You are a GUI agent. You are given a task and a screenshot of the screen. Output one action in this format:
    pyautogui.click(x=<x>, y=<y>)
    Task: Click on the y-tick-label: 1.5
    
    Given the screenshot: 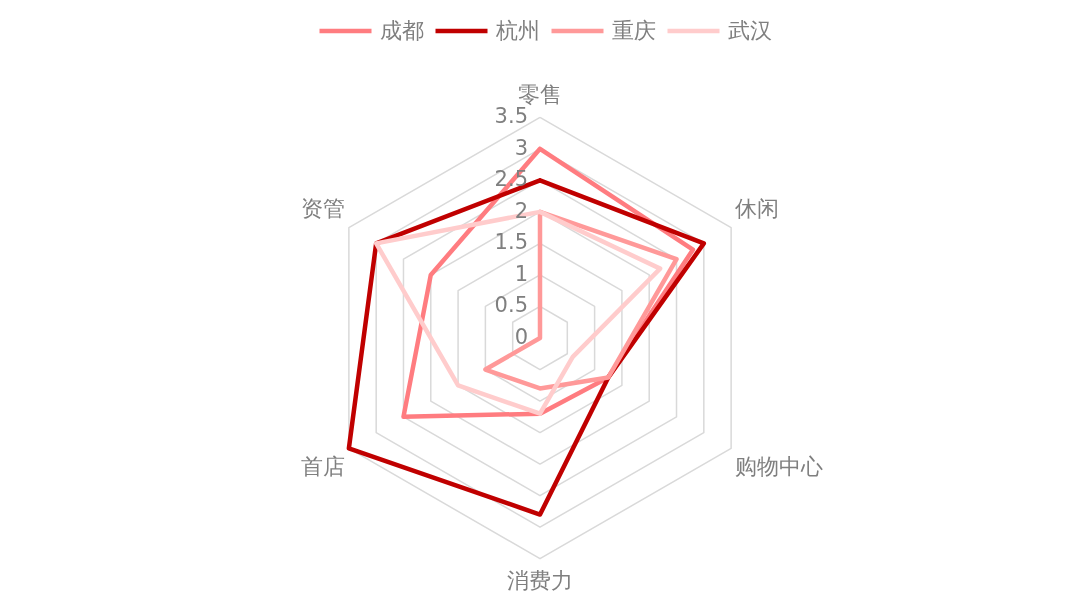 What is the action you would take?
    pyautogui.click(x=511, y=242)
    